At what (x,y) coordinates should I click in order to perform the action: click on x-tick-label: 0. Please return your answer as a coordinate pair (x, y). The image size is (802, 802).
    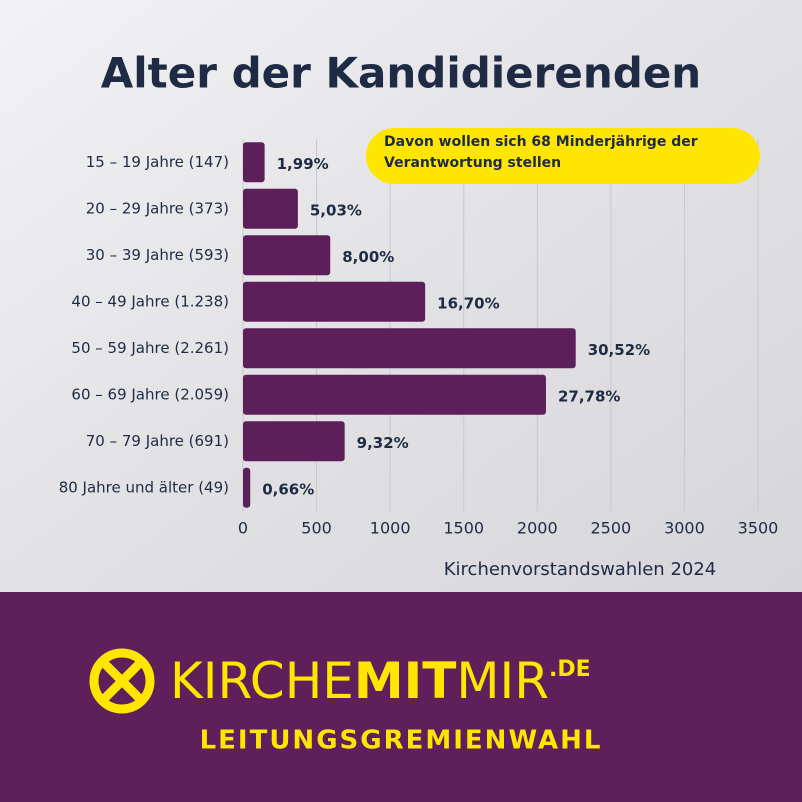
    Looking at the image, I should click on (243, 528).